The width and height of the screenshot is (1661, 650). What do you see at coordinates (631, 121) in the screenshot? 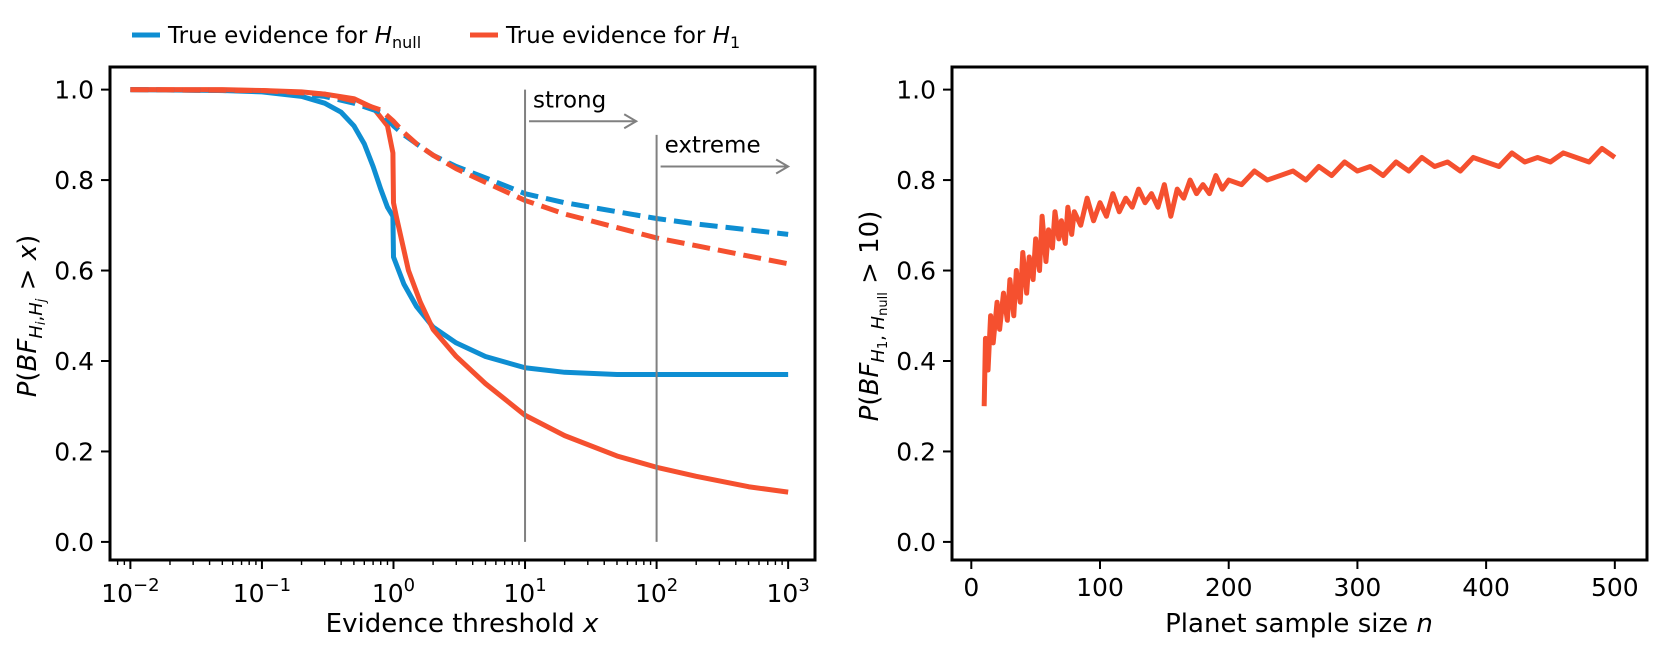
I see `threshold-arrowhead-strong` at bounding box center [631, 121].